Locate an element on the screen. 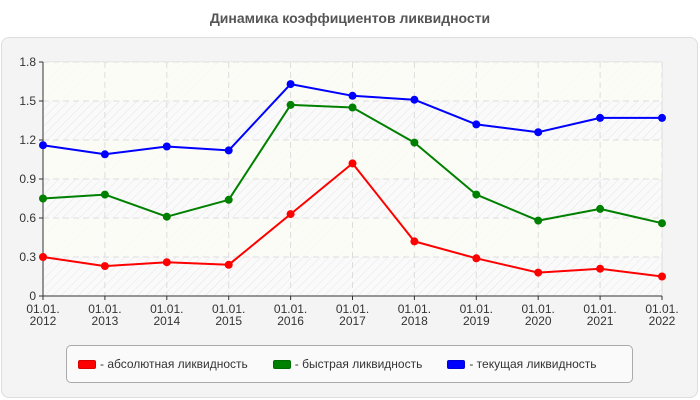  x-tick-label: 2015 is located at coordinates (228, 321).